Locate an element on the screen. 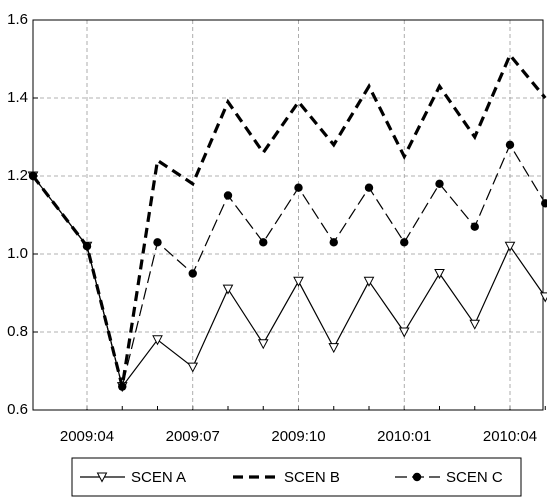 Image resolution: width=547 pixels, height=502 pixels. legend-box is located at coordinates (296, 477).